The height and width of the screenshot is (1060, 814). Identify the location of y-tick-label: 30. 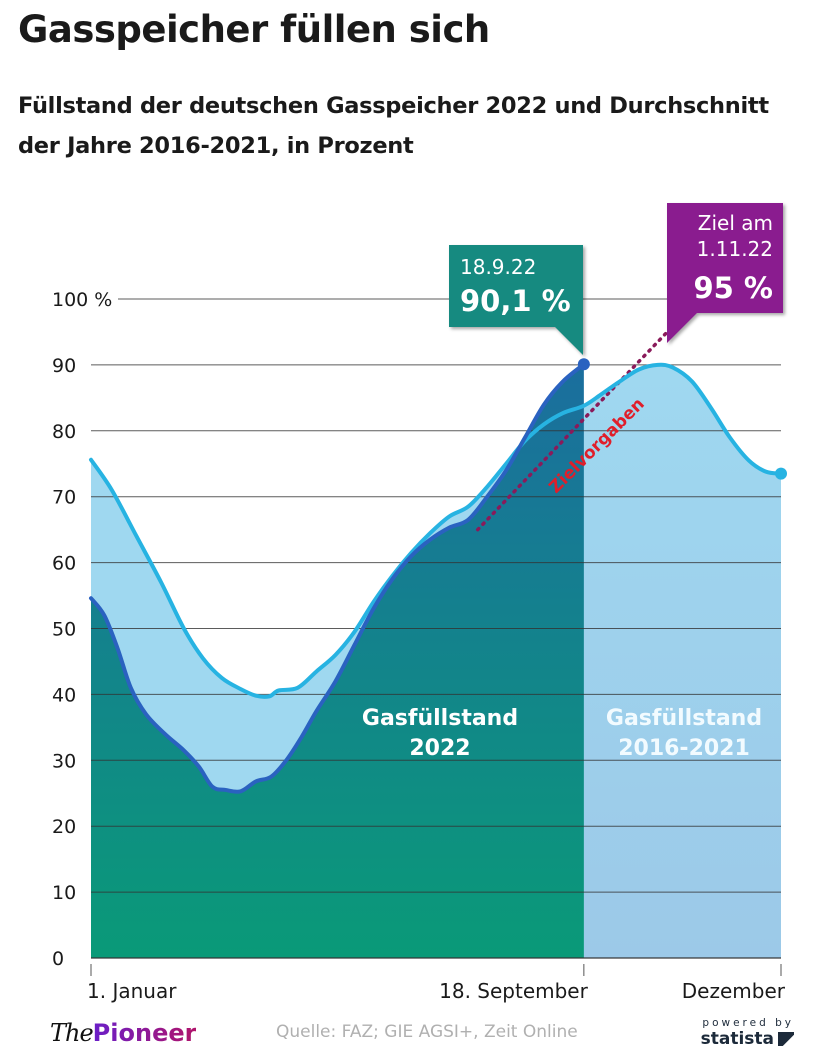
(64, 761).